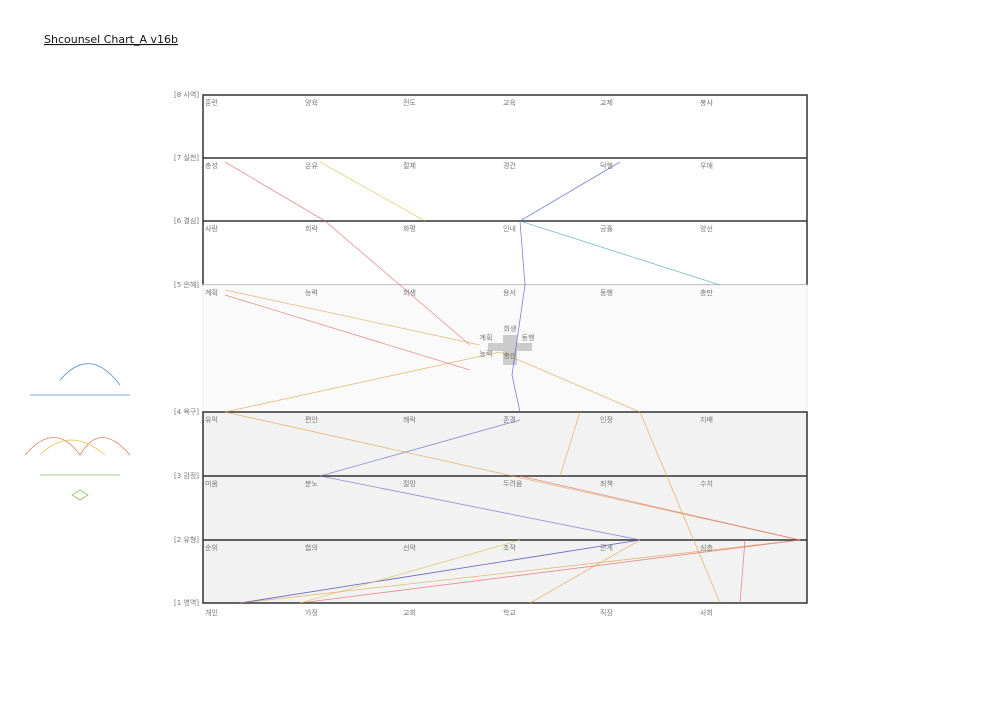 The width and height of the screenshot is (1000, 710). What do you see at coordinates (486, 337) in the screenshot?
I see `center-word: 계획` at bounding box center [486, 337].